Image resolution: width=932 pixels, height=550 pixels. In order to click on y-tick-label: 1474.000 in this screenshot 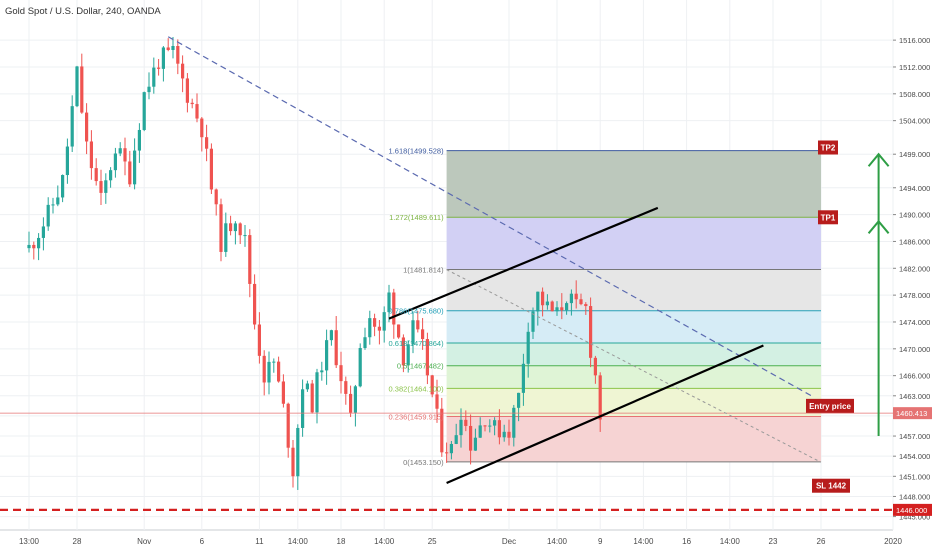, I will do `click(914, 322)`.